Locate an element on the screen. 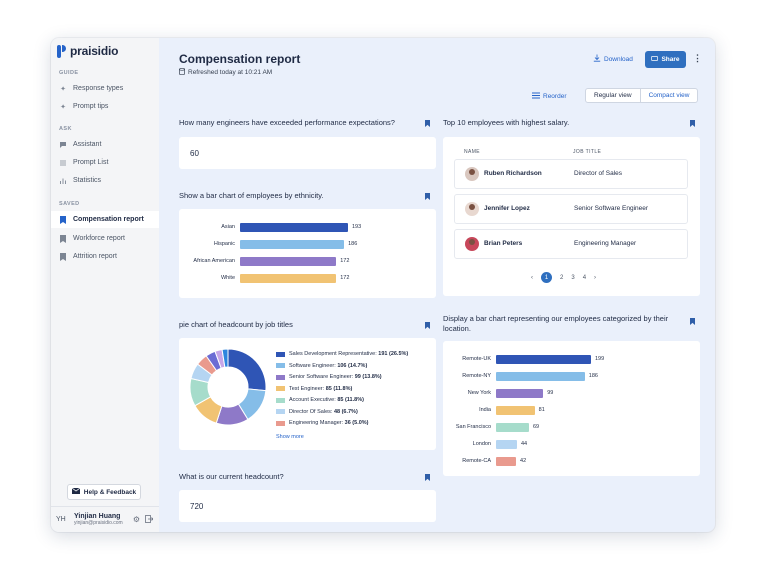  next-page-button: › is located at coordinates (595, 277).